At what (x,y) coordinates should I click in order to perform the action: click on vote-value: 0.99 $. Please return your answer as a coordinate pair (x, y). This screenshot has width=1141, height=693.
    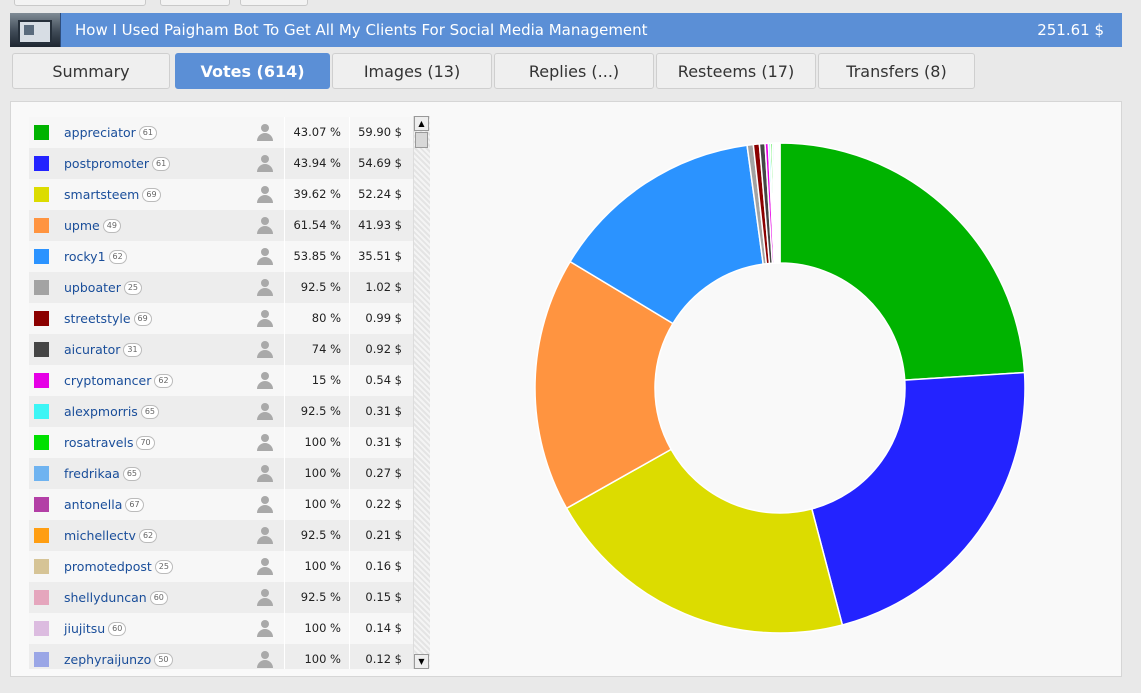
    Looking at the image, I should click on (375, 318).